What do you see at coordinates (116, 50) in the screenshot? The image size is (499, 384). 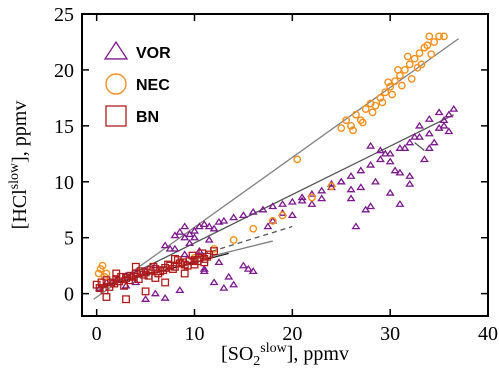 I see `legend-vor-marker` at bounding box center [116, 50].